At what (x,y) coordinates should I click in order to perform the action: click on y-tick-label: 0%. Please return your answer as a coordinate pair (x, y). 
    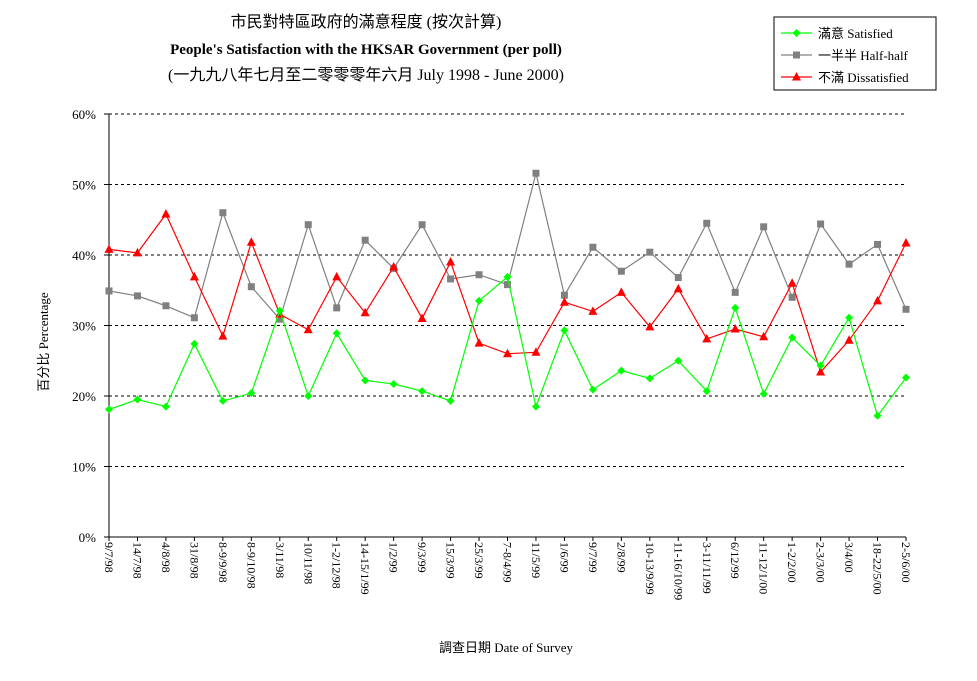
    Looking at the image, I should click on (88, 537).